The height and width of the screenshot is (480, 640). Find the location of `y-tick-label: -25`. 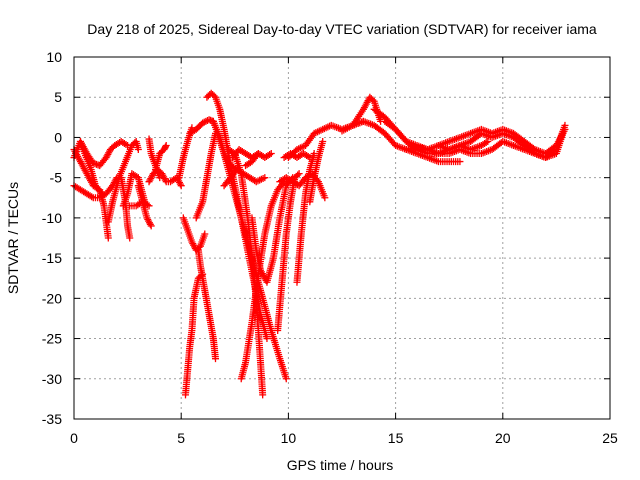

y-tick-label: -25 is located at coordinates (52, 339).